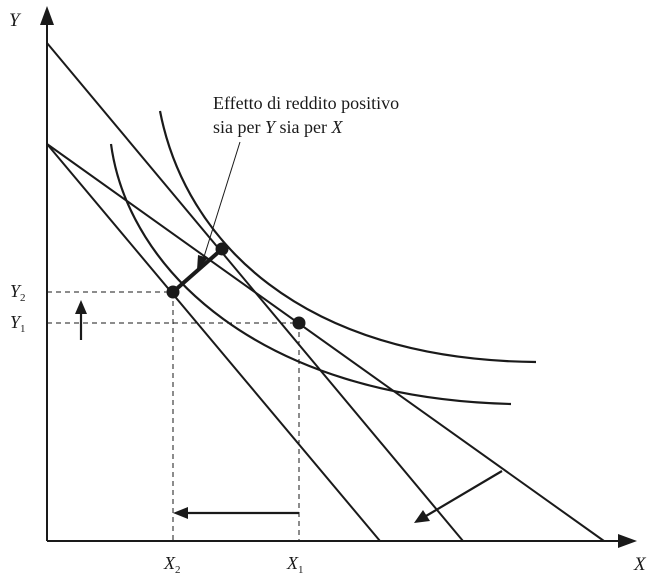  I want to click on y-axis-label: Y, so click(15, 20).